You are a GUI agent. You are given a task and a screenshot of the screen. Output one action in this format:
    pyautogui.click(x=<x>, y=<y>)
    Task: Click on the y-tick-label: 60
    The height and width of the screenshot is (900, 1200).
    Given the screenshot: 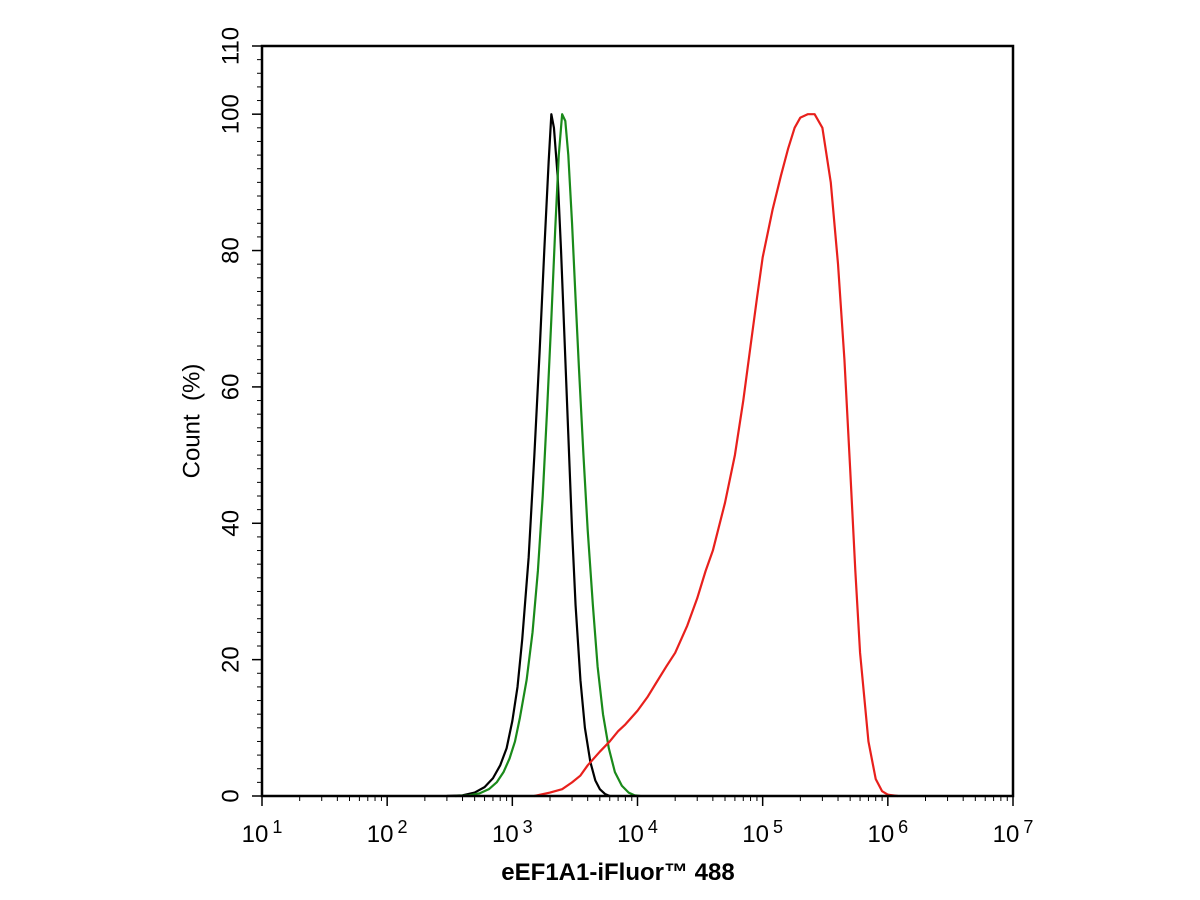 What is the action you would take?
    pyautogui.click(x=230, y=387)
    